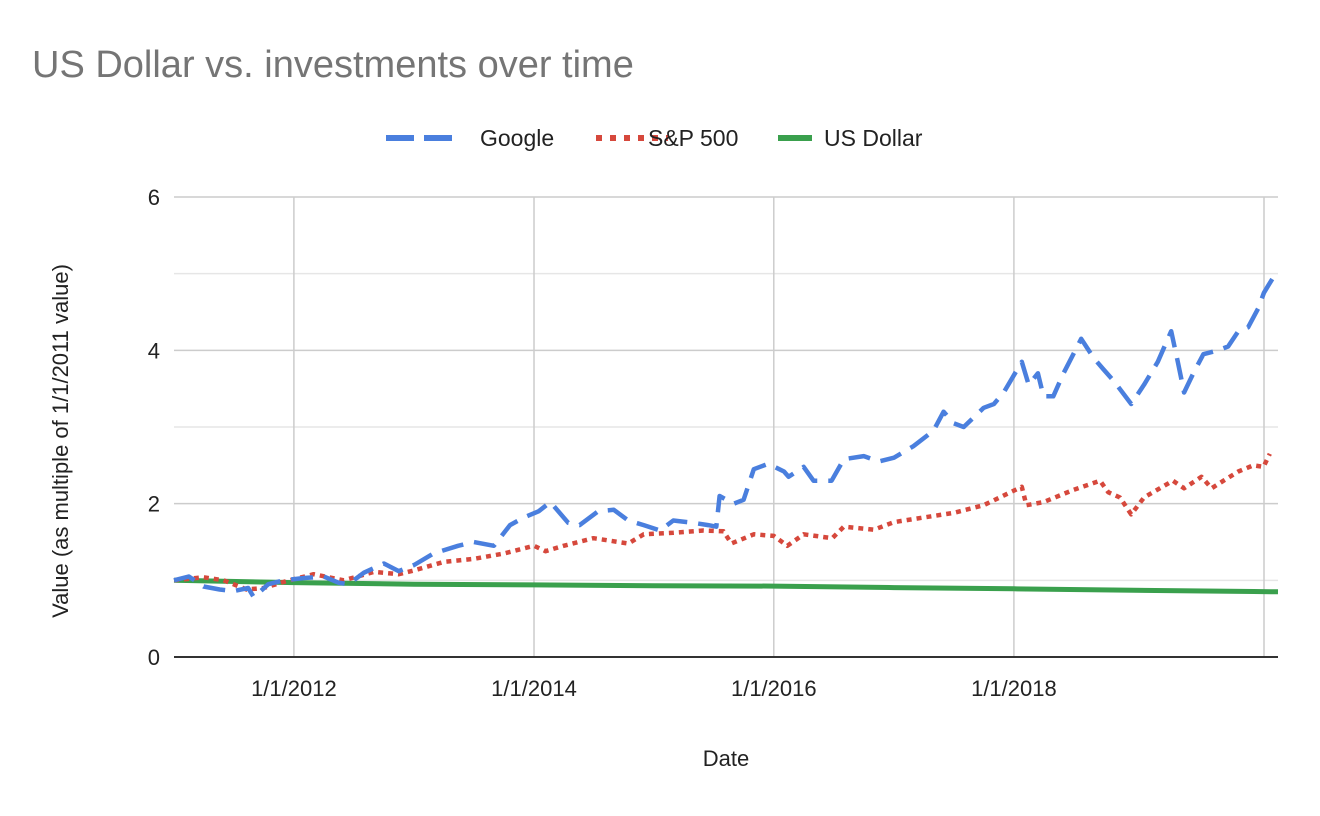  What do you see at coordinates (154, 350) in the screenshot?
I see `y-tick-label: 4` at bounding box center [154, 350].